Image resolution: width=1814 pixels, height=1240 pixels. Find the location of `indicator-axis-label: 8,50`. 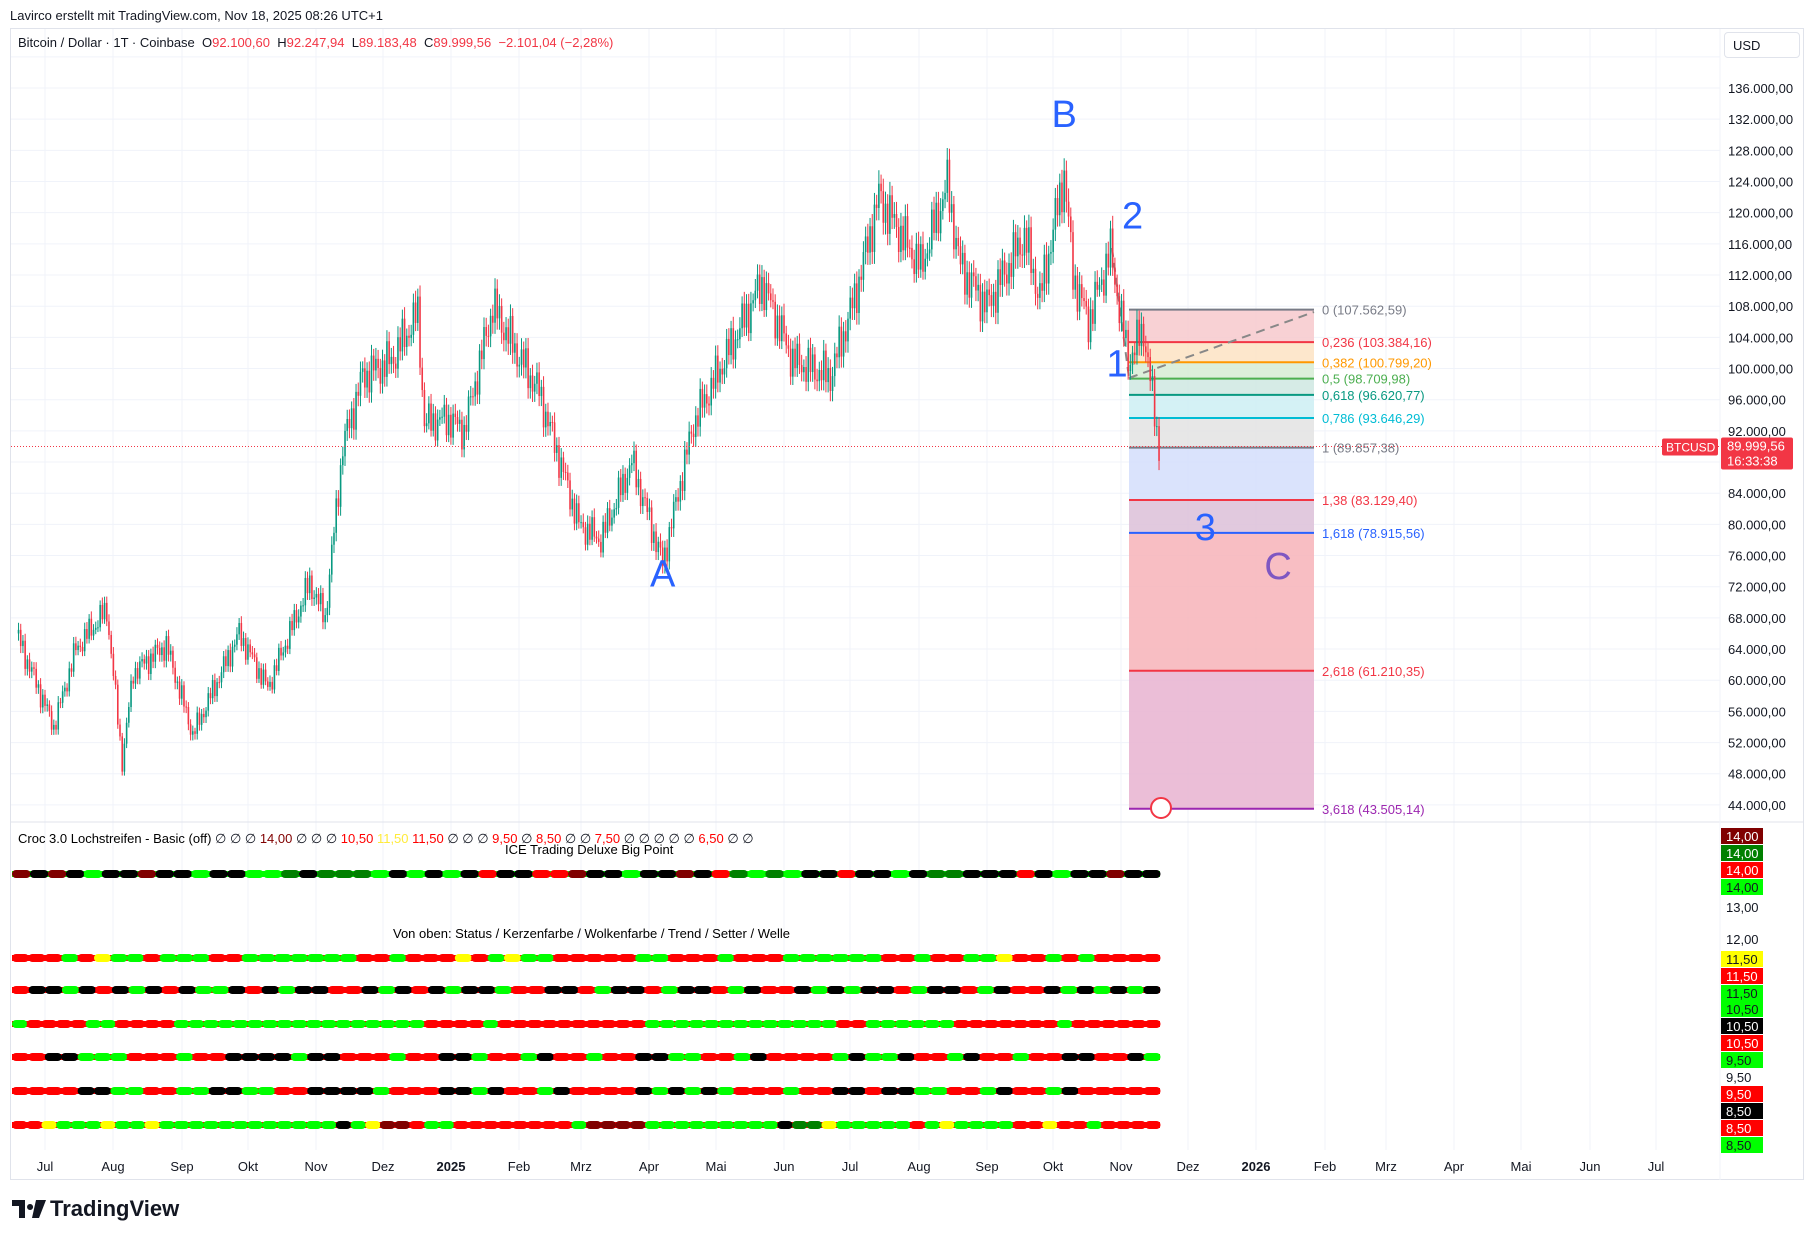

indicator-axis-label: 8,50 is located at coordinates (1738, 1128).